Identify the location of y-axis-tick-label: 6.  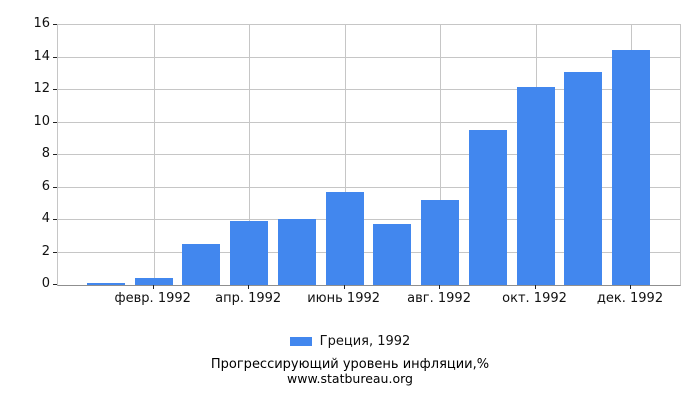
(45, 186).